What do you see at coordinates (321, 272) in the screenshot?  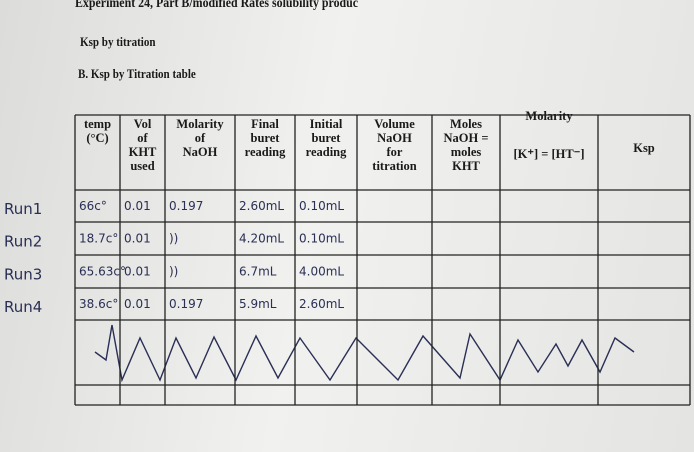 I see `cell: 4.00mL` at bounding box center [321, 272].